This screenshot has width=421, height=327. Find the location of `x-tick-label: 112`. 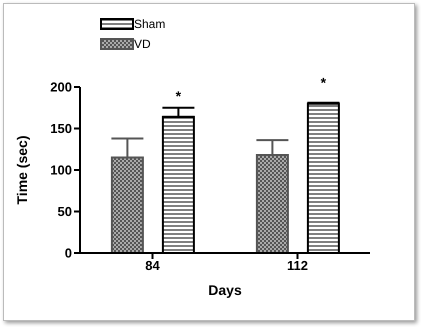

x-tick-label: 112 is located at coordinates (297, 266).